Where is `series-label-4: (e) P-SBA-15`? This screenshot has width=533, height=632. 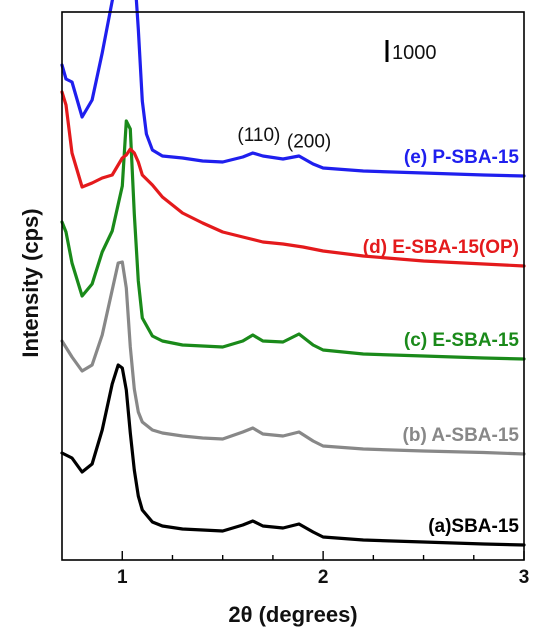 series-label-4: (e) P-SBA-15 is located at coordinates (462, 157).